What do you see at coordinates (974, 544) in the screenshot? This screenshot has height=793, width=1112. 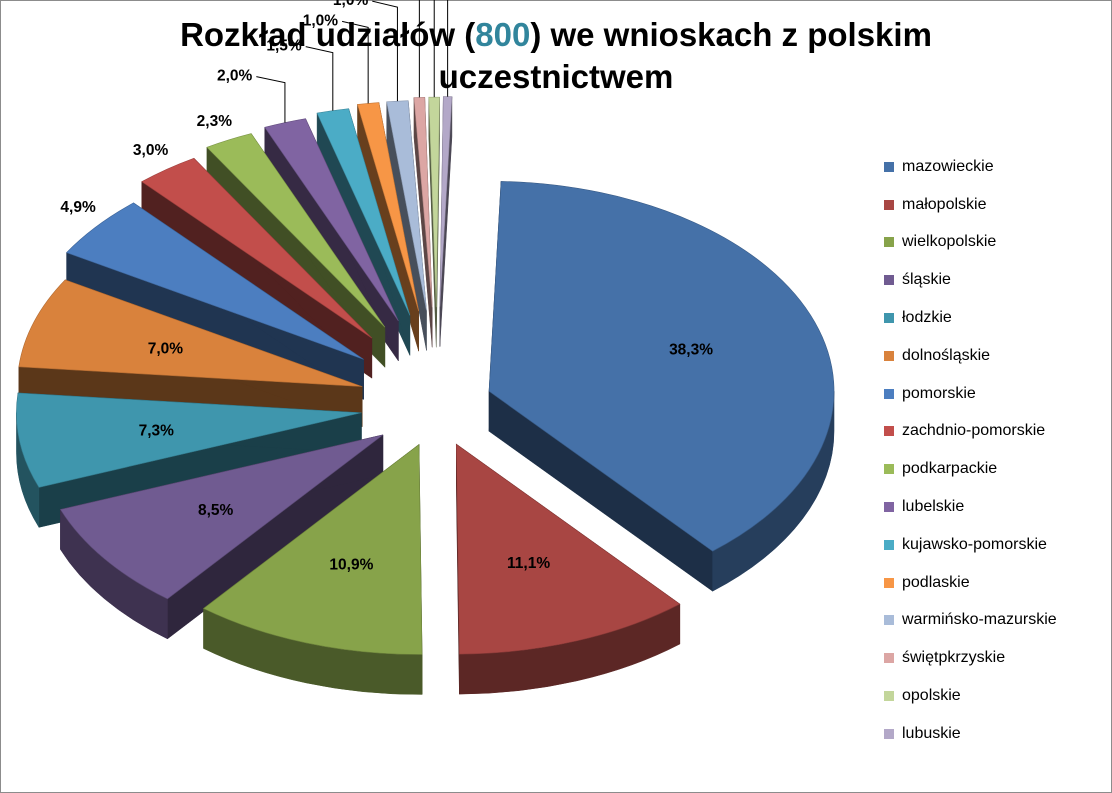 I see `legend-label: kujawsko-pomorskie` at bounding box center [974, 544].